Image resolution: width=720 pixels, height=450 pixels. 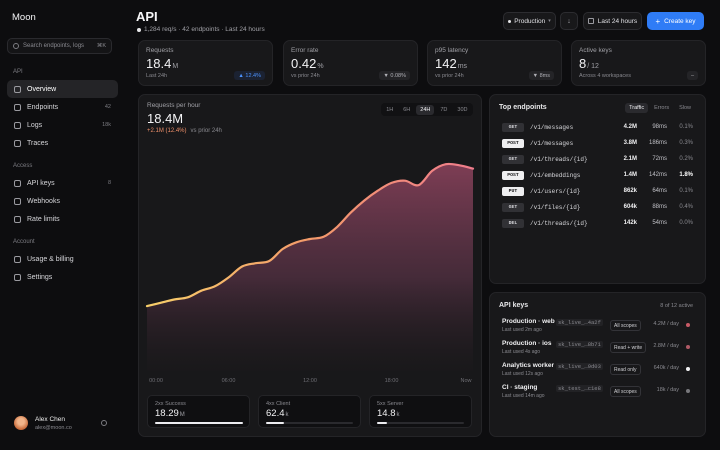 What do you see at coordinates (167, 131) in the screenshot?
I see `chart-delta: +2.1M (12.4%)` at bounding box center [167, 131].